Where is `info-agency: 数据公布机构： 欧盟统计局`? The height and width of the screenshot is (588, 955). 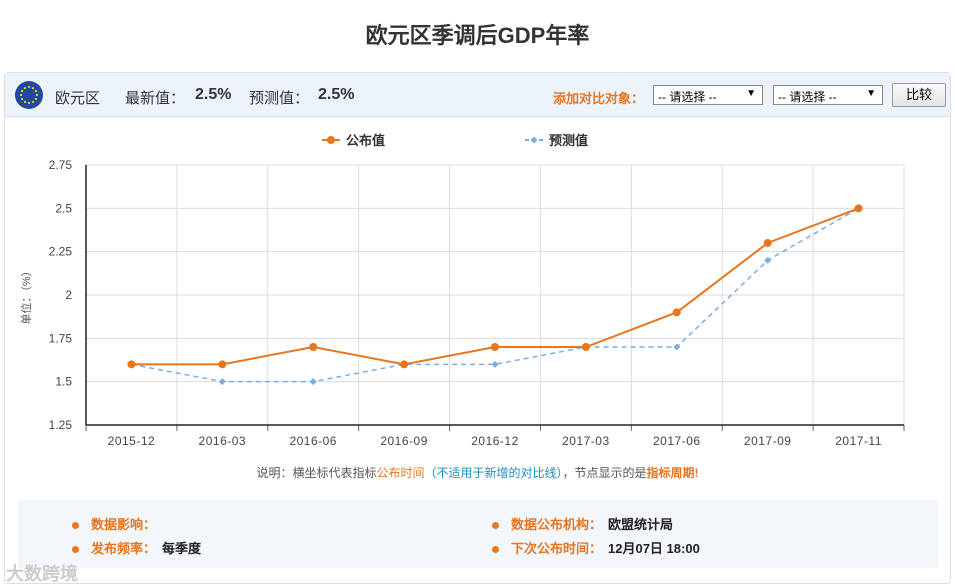 info-agency: 数据公布机构： 欧盟统计局 is located at coordinates (582, 523).